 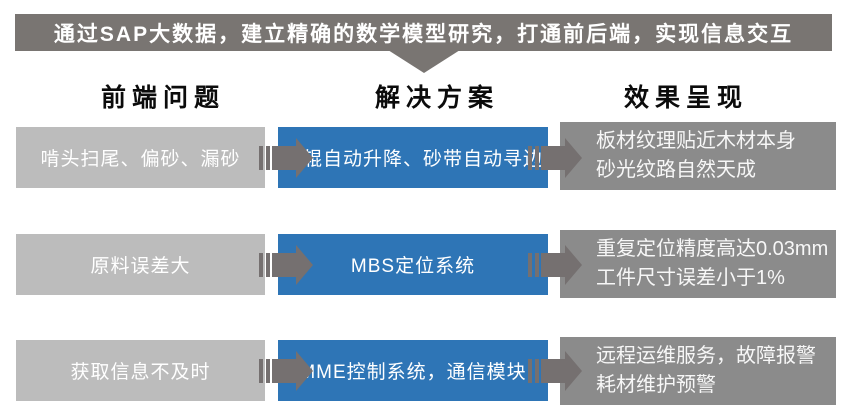 What do you see at coordinates (163, 98) in the screenshot?
I see `column-header-problems: 前端问题` at bounding box center [163, 98].